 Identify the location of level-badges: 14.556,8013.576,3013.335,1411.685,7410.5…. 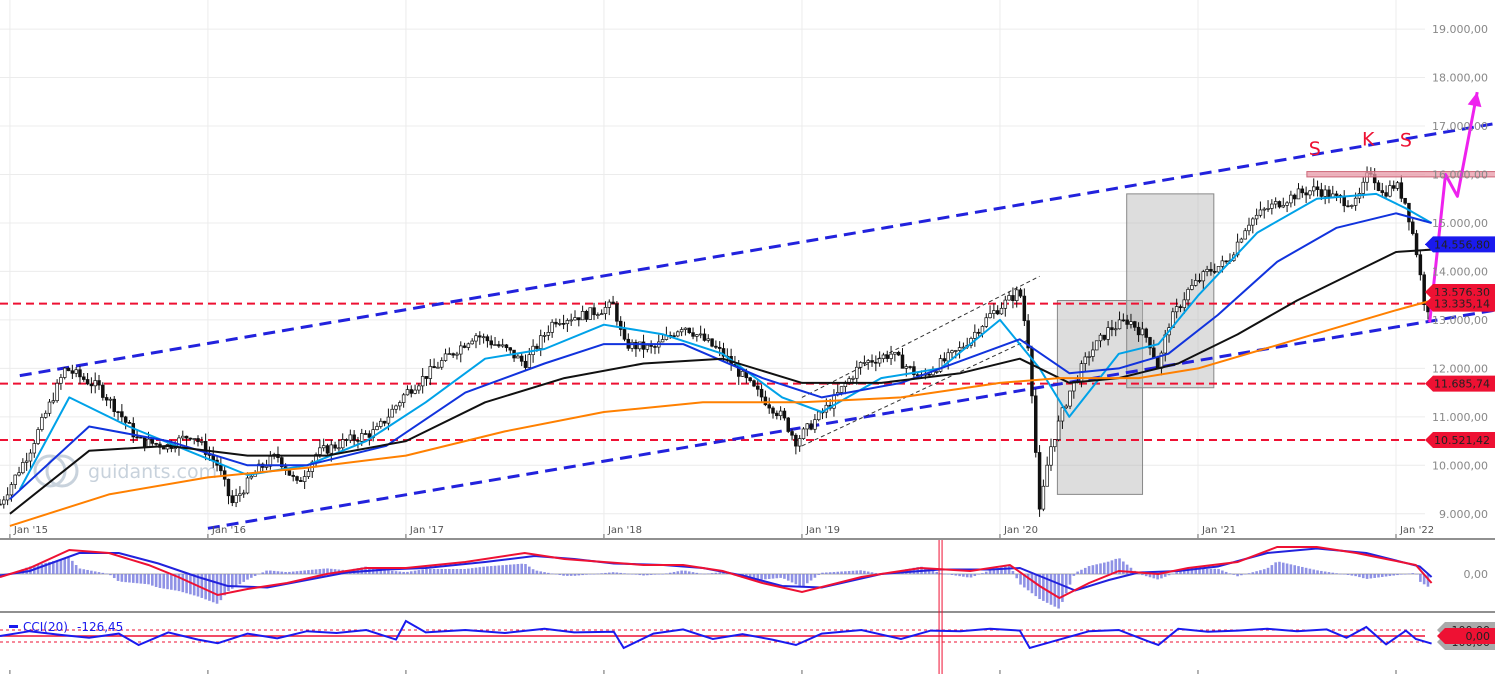
(1460, 342).